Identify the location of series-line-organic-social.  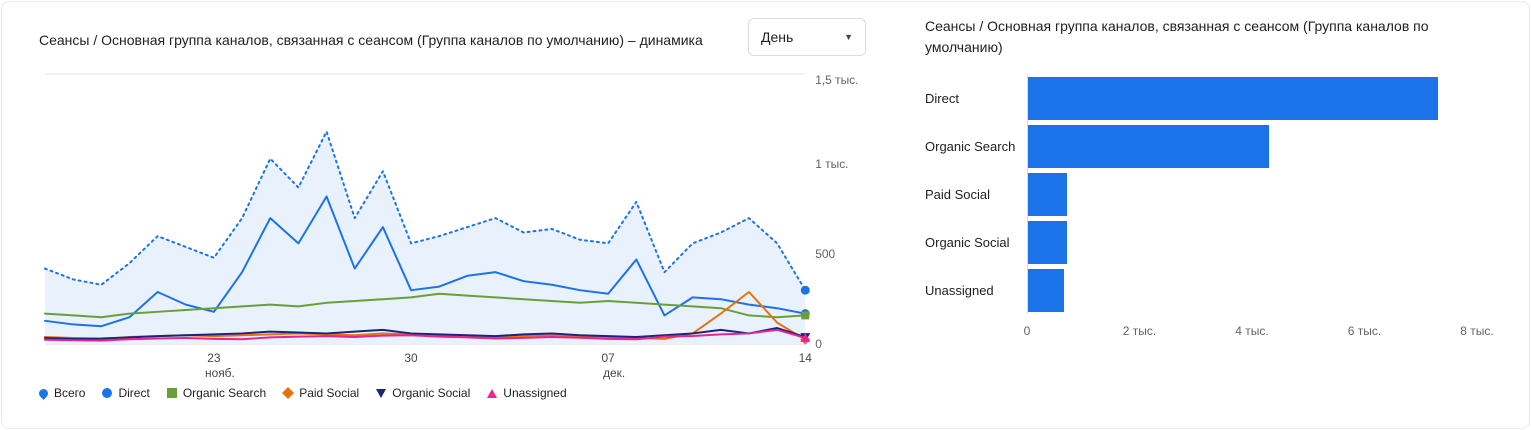
(425, 333).